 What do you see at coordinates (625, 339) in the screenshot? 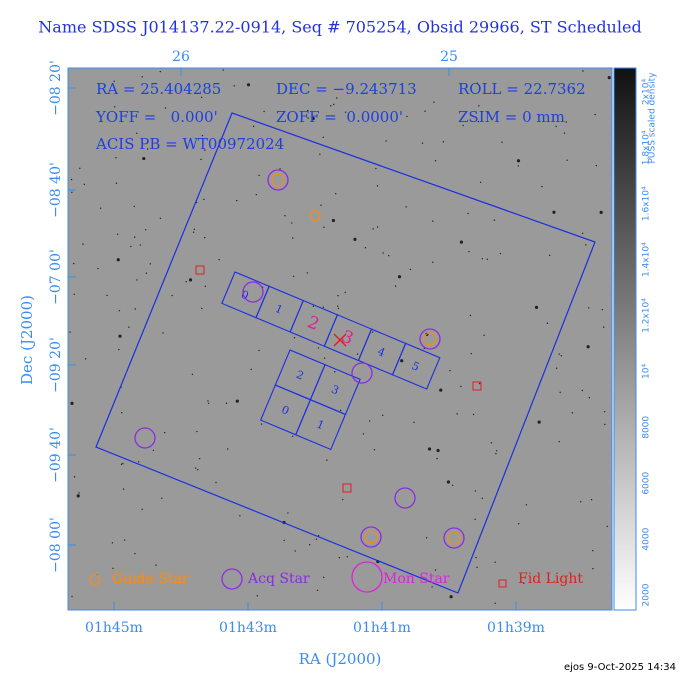
I see `colorbar` at bounding box center [625, 339].